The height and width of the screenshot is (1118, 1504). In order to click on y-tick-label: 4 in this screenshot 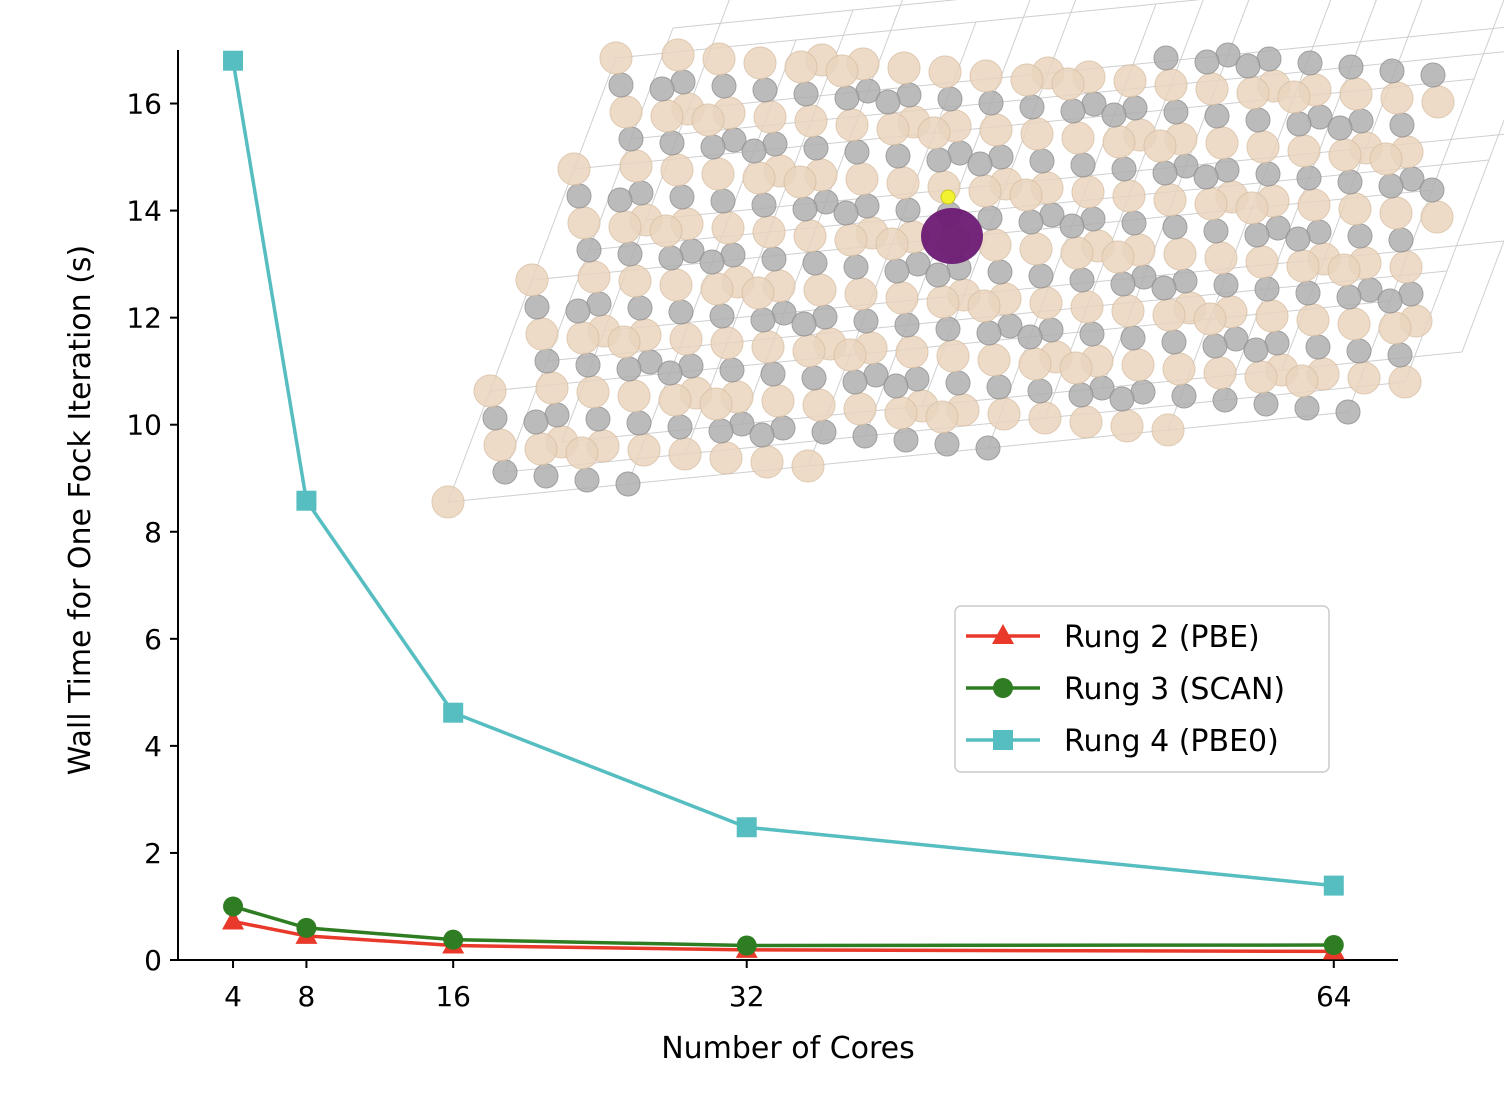, I will do `click(153, 746)`.